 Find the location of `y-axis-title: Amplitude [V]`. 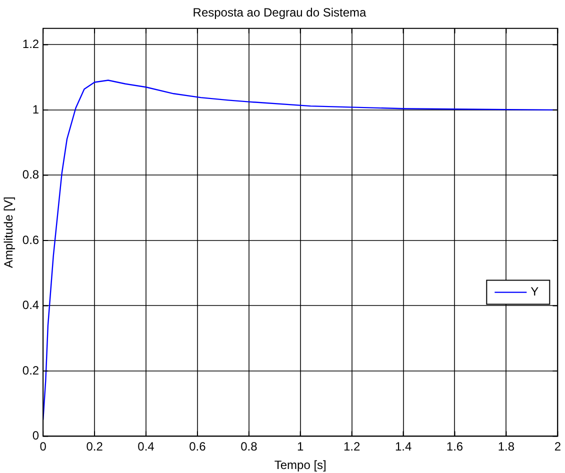

y-axis-title: Amplitude [V] is located at coordinates (9, 232).